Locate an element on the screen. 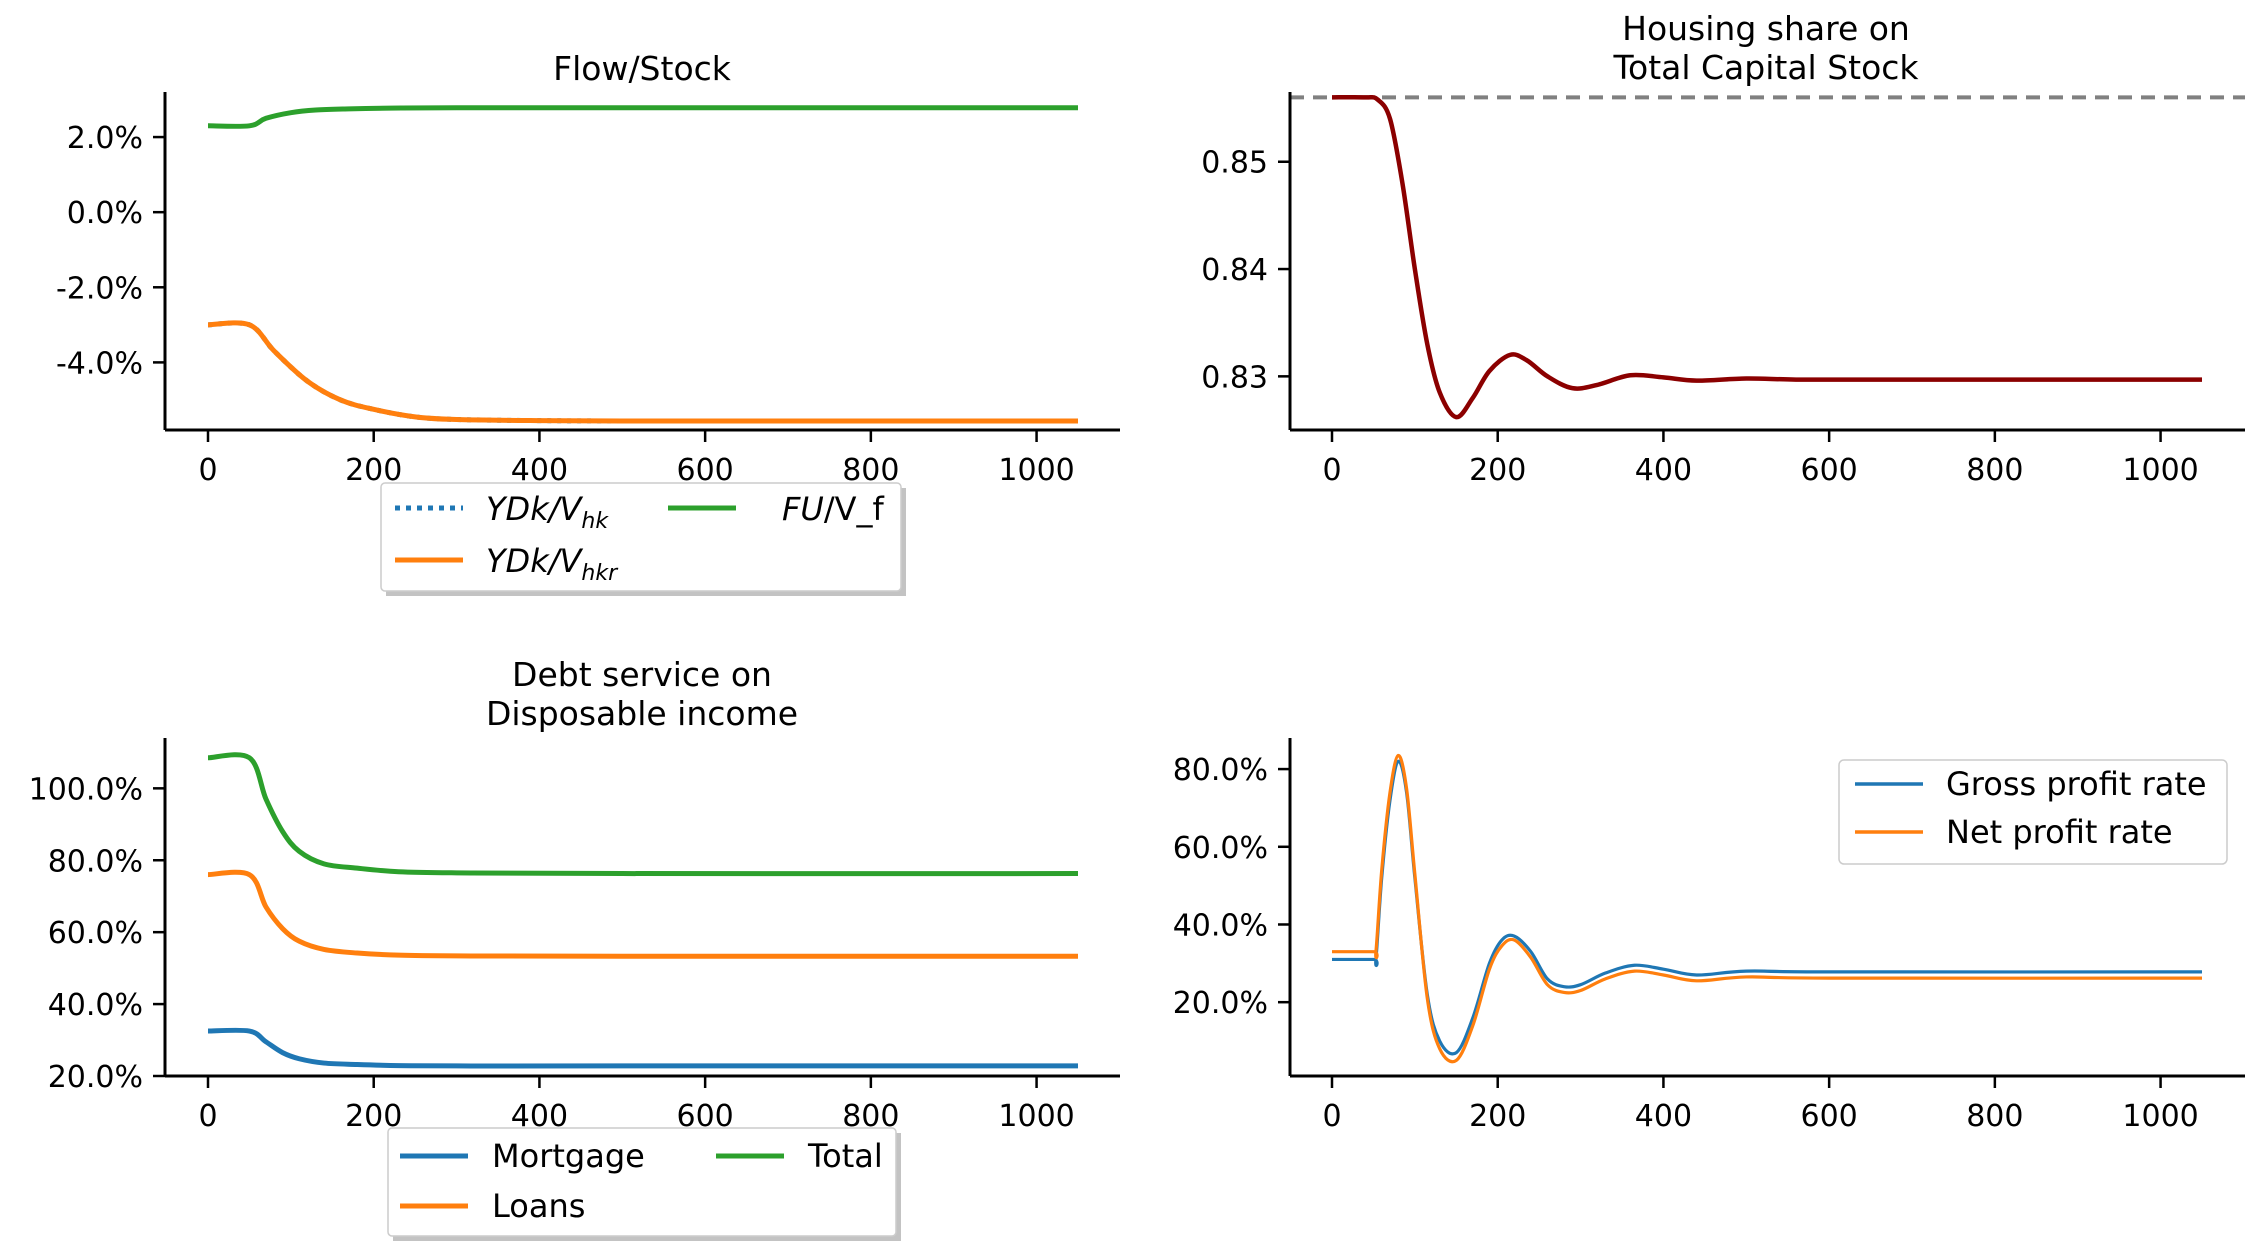  axes: 0 200 400 600 800 1000 2.0% 0.0% -2.0% -4.0% is located at coordinates (588, 290).